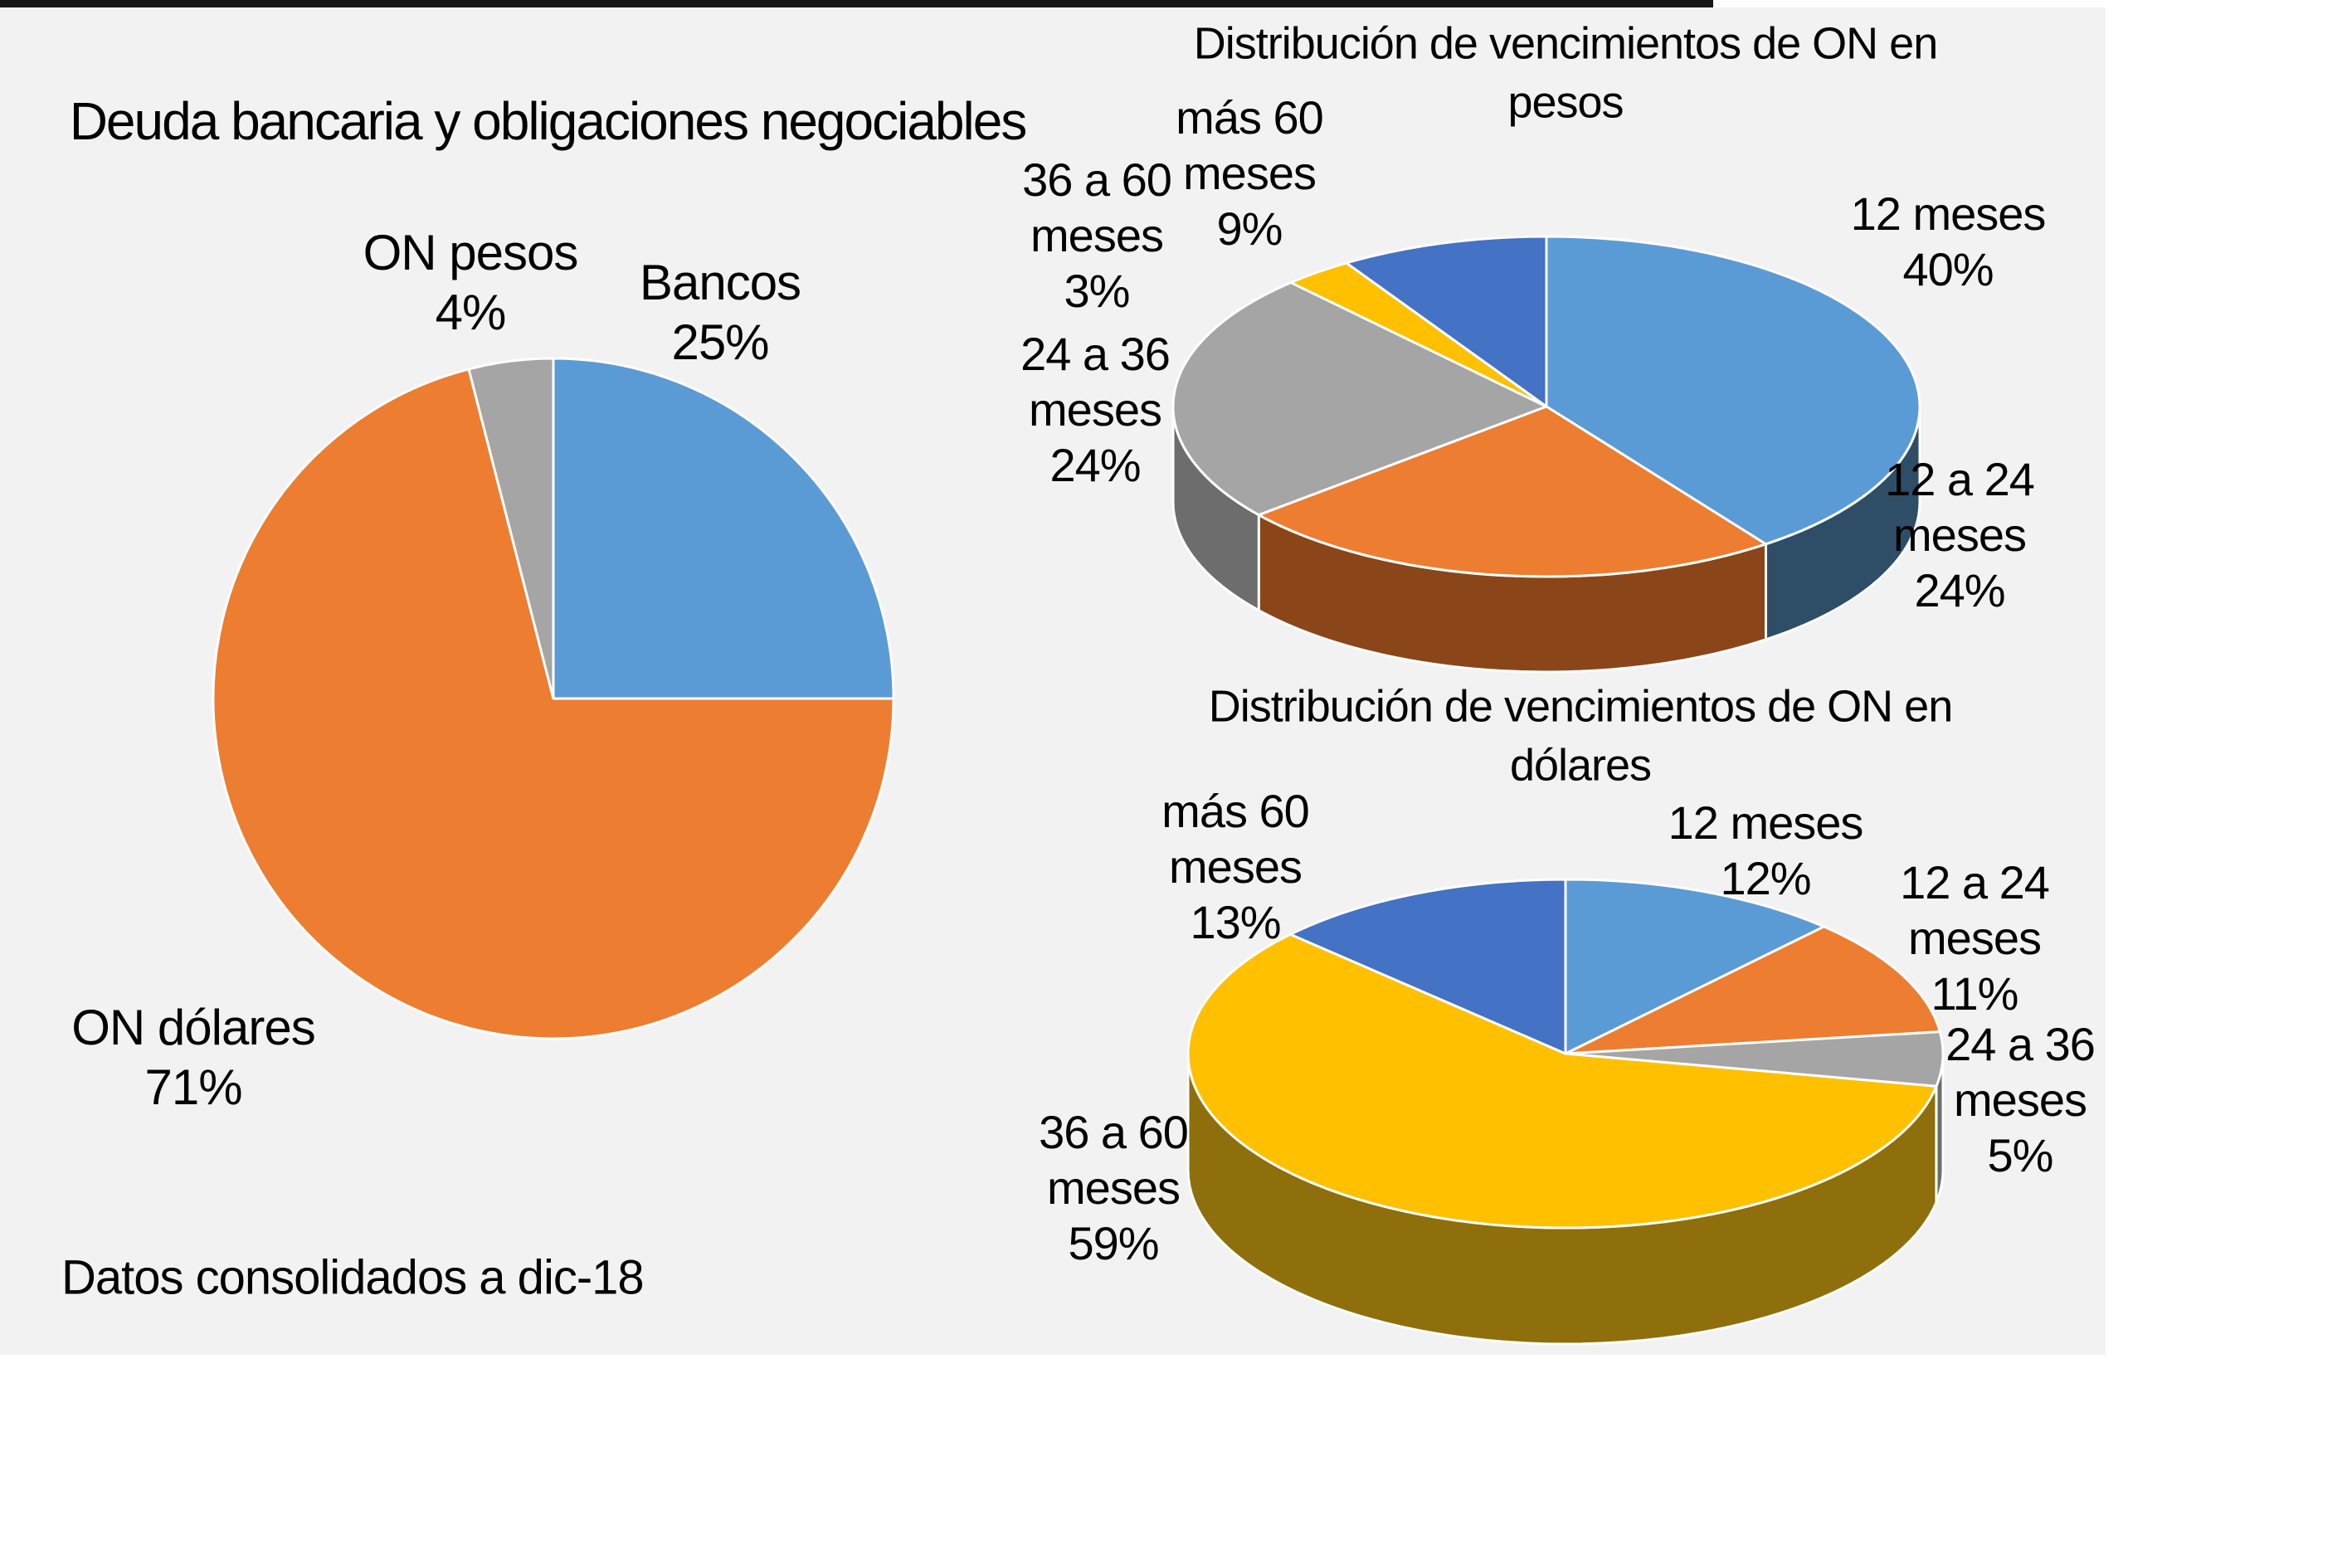  I want to click on top-border-line, so click(856, 3).